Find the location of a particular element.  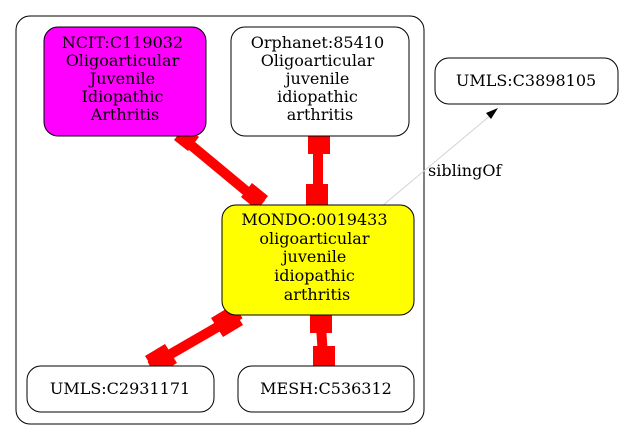

node-mesh-c536312: MESH:C536312 is located at coordinates (326, 389).